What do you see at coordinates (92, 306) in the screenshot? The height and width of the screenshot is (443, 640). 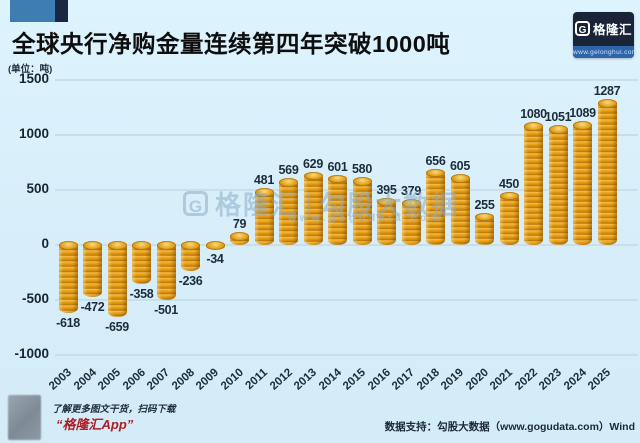 I see `value-label-2004: -472` at bounding box center [92, 306].